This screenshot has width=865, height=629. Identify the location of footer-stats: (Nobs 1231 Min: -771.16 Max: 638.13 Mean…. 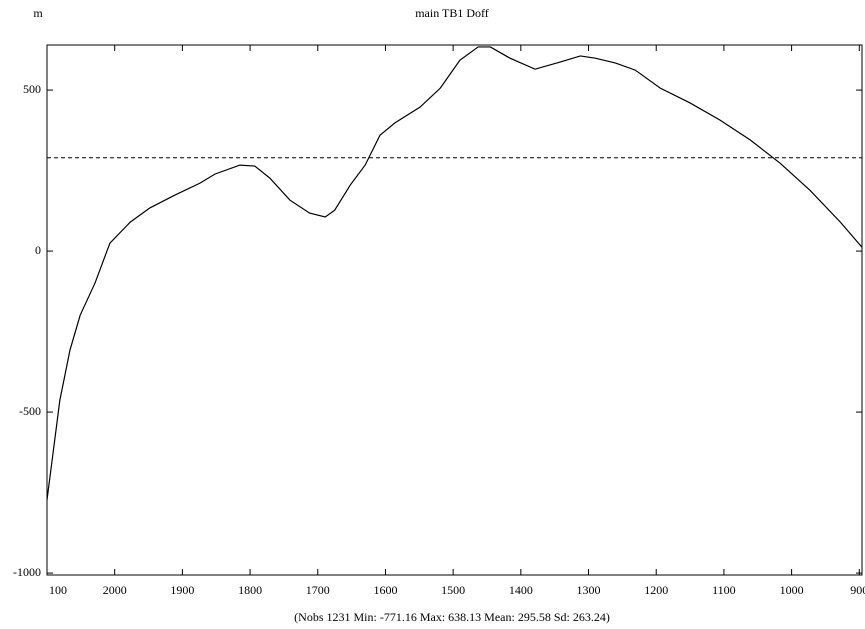
(452, 617).